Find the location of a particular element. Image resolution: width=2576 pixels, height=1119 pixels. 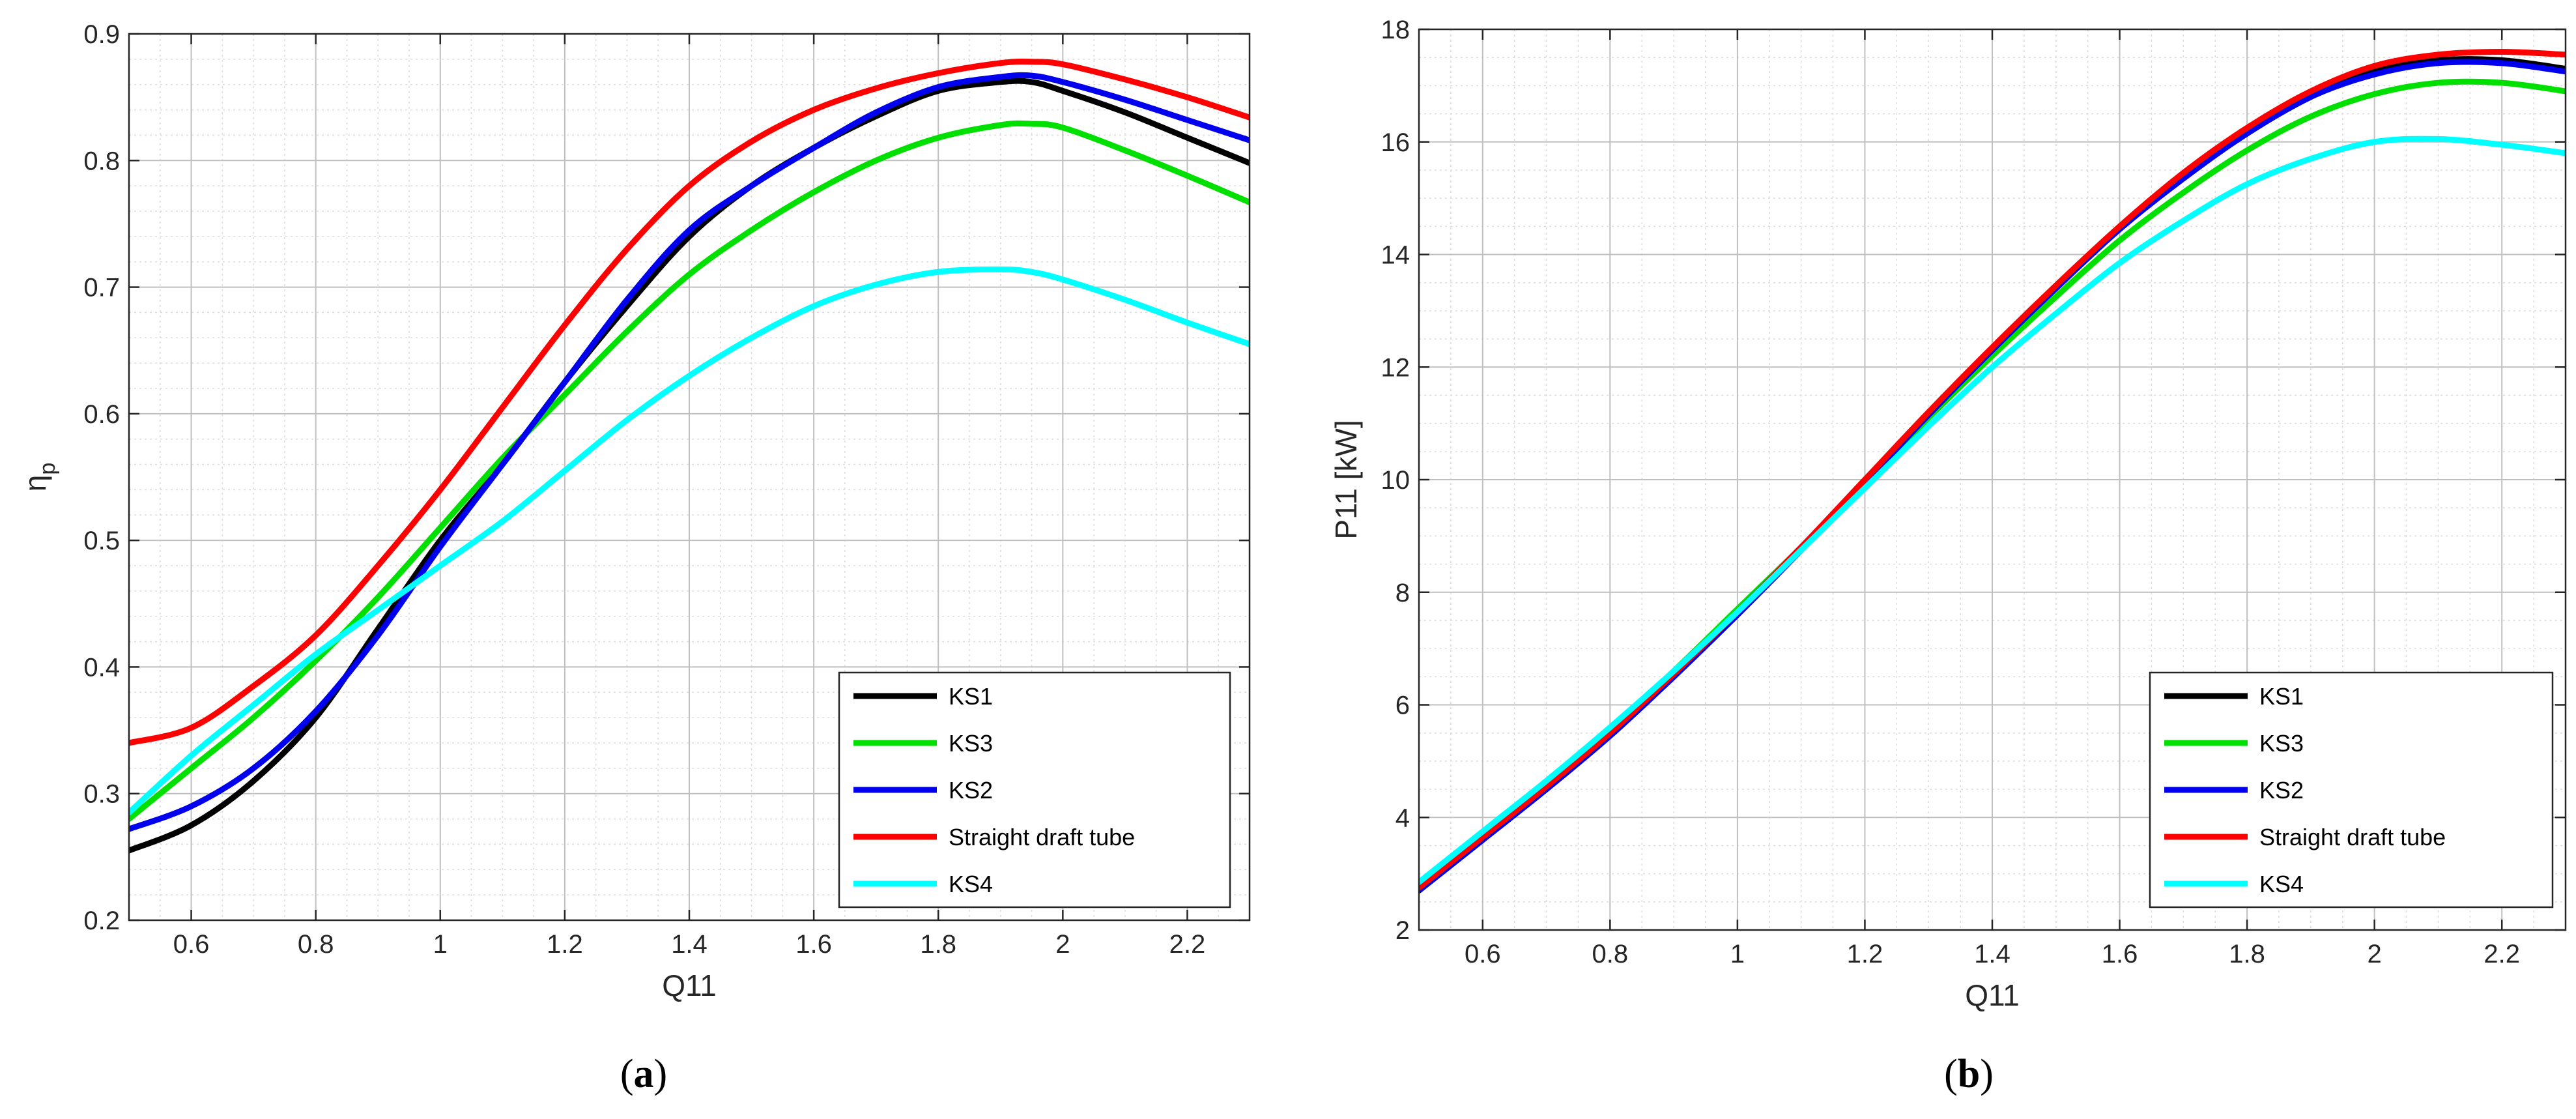

y-tick-label: 0.6 is located at coordinates (102, 414).